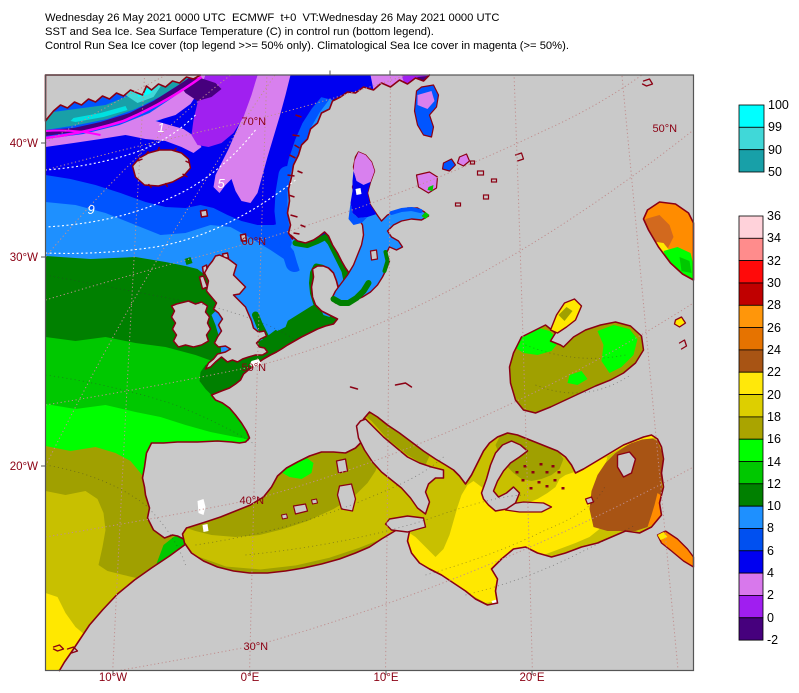  Describe the element at coordinates (113, 678) in the screenshot. I see `svg-text: 10°W` at that location.